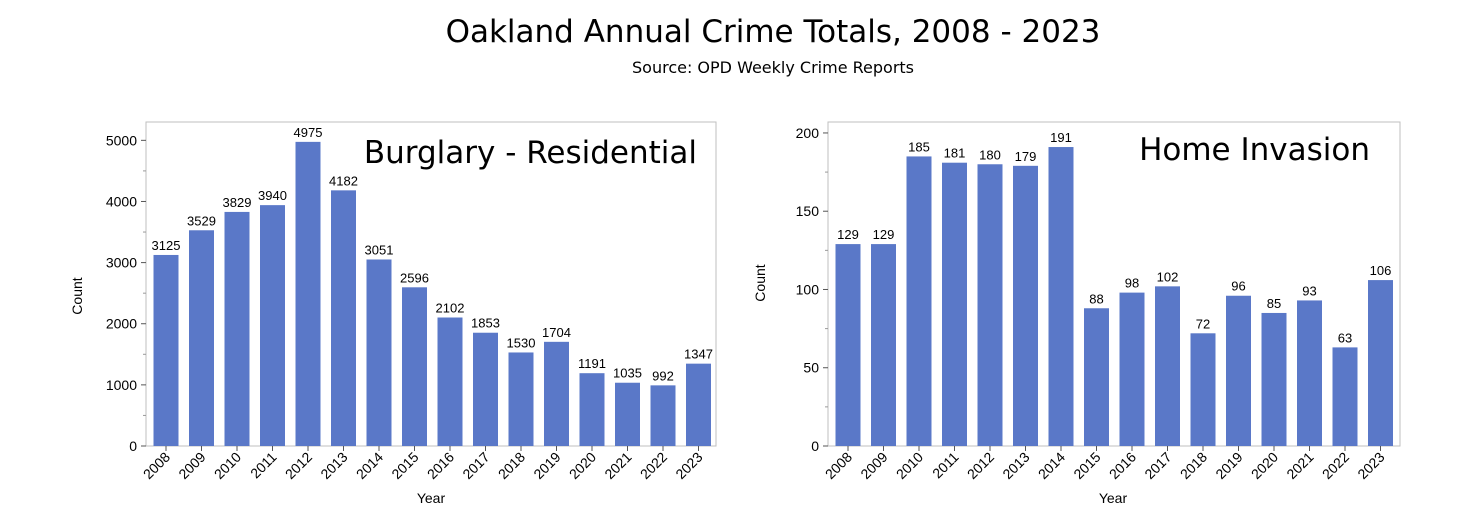  What do you see at coordinates (1061, 137) in the screenshot?
I see `bar-value-label: 191` at bounding box center [1061, 137].